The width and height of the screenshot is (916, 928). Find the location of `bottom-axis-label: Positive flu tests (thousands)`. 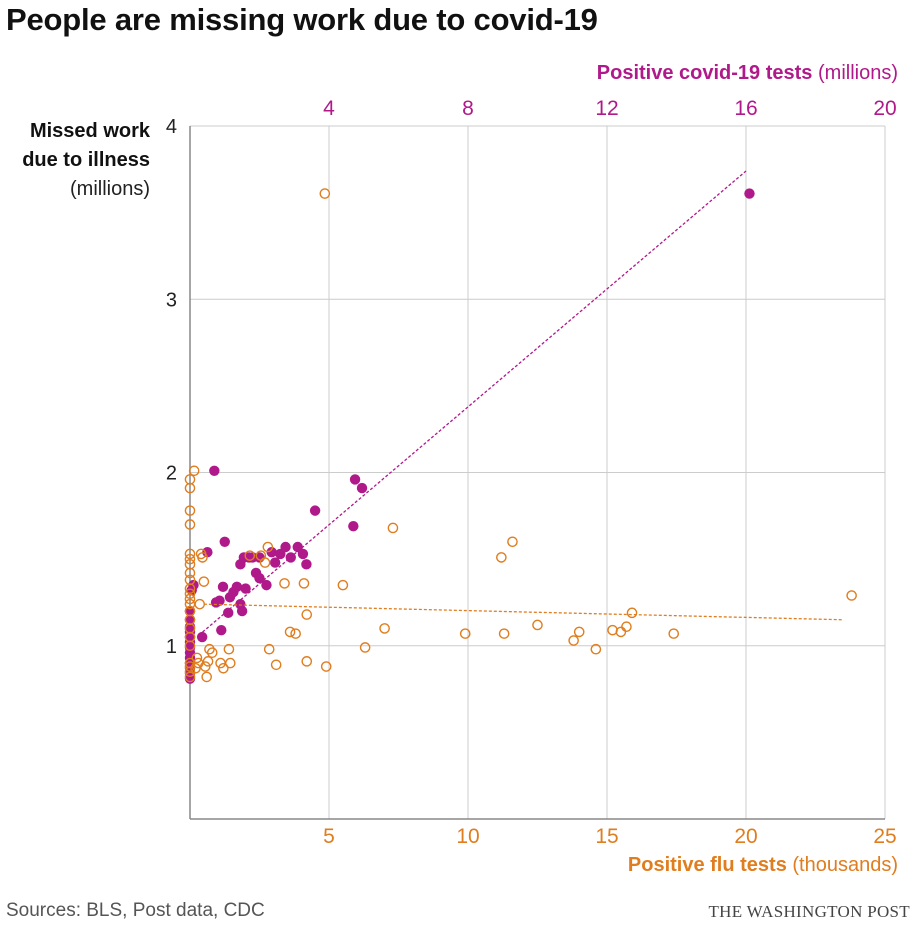

bottom-axis-label: Positive flu tests (thousands) is located at coordinates (763, 865).